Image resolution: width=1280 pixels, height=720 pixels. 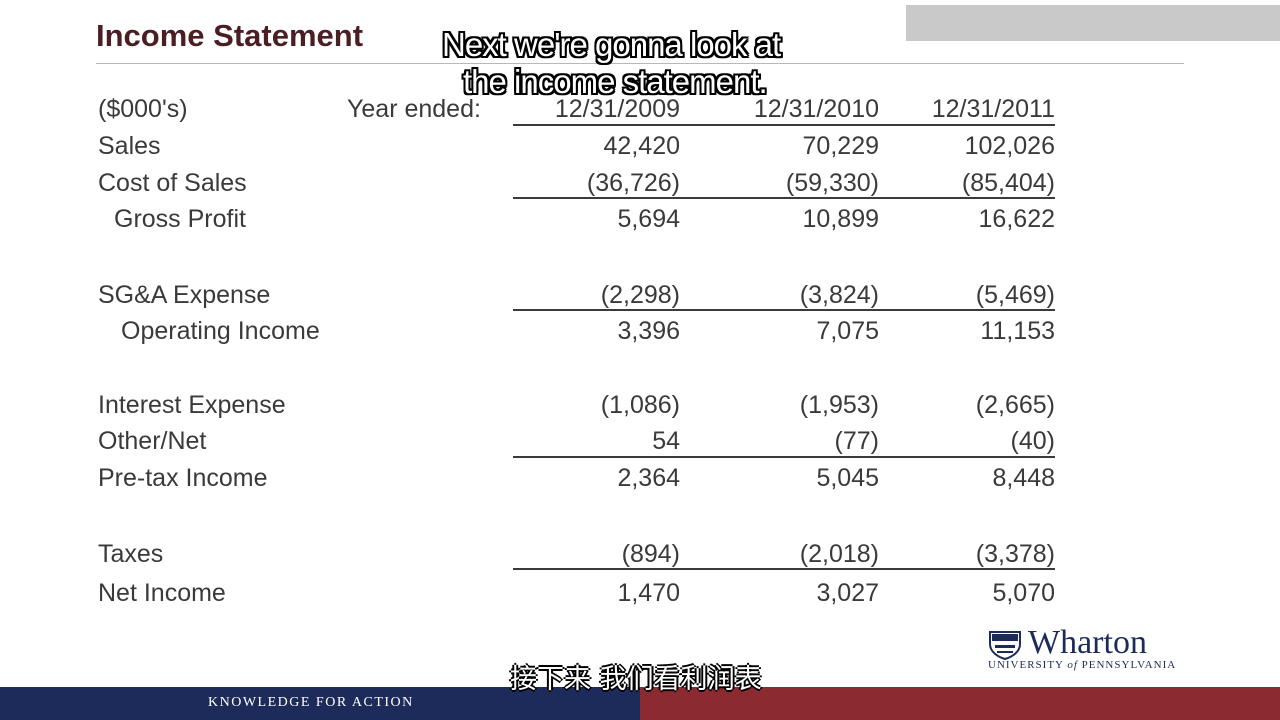 I want to click on slide-title: Income Statement, so click(x=230, y=35).